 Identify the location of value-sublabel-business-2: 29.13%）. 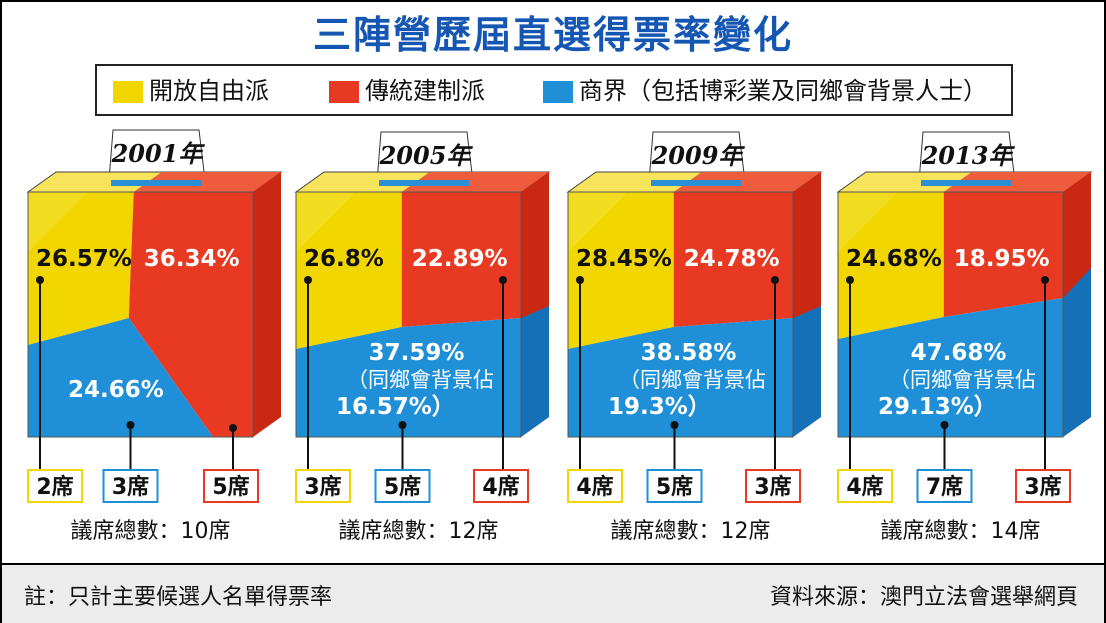
(937, 406).